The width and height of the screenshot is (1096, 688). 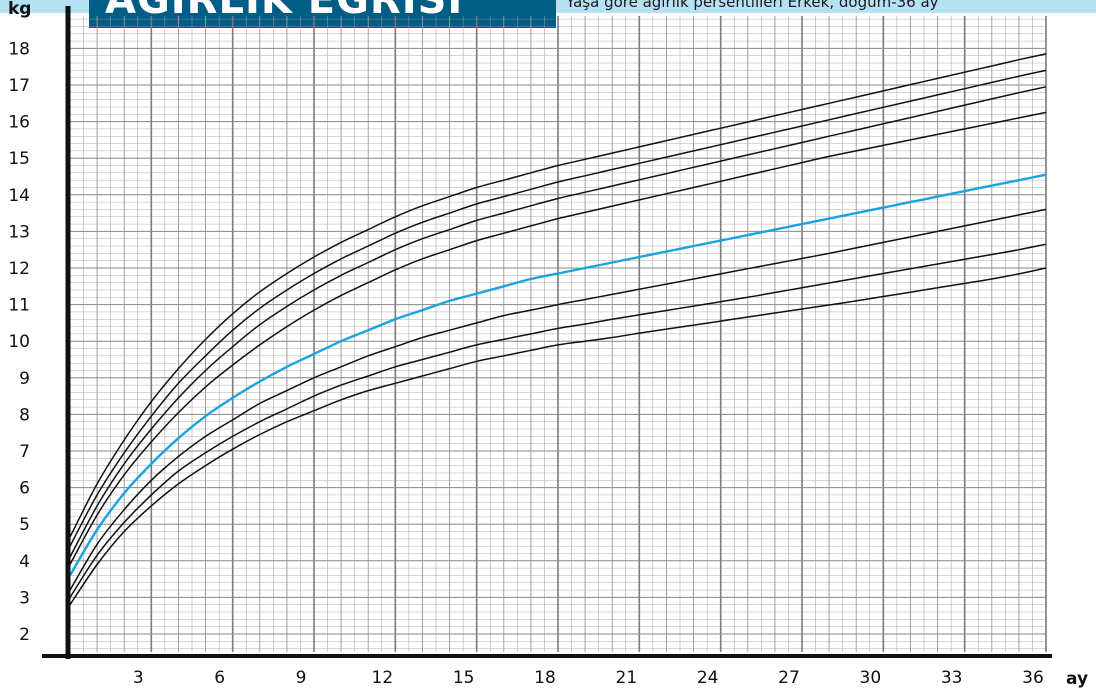 I want to click on y-tick-label: 18, so click(x=19, y=49).